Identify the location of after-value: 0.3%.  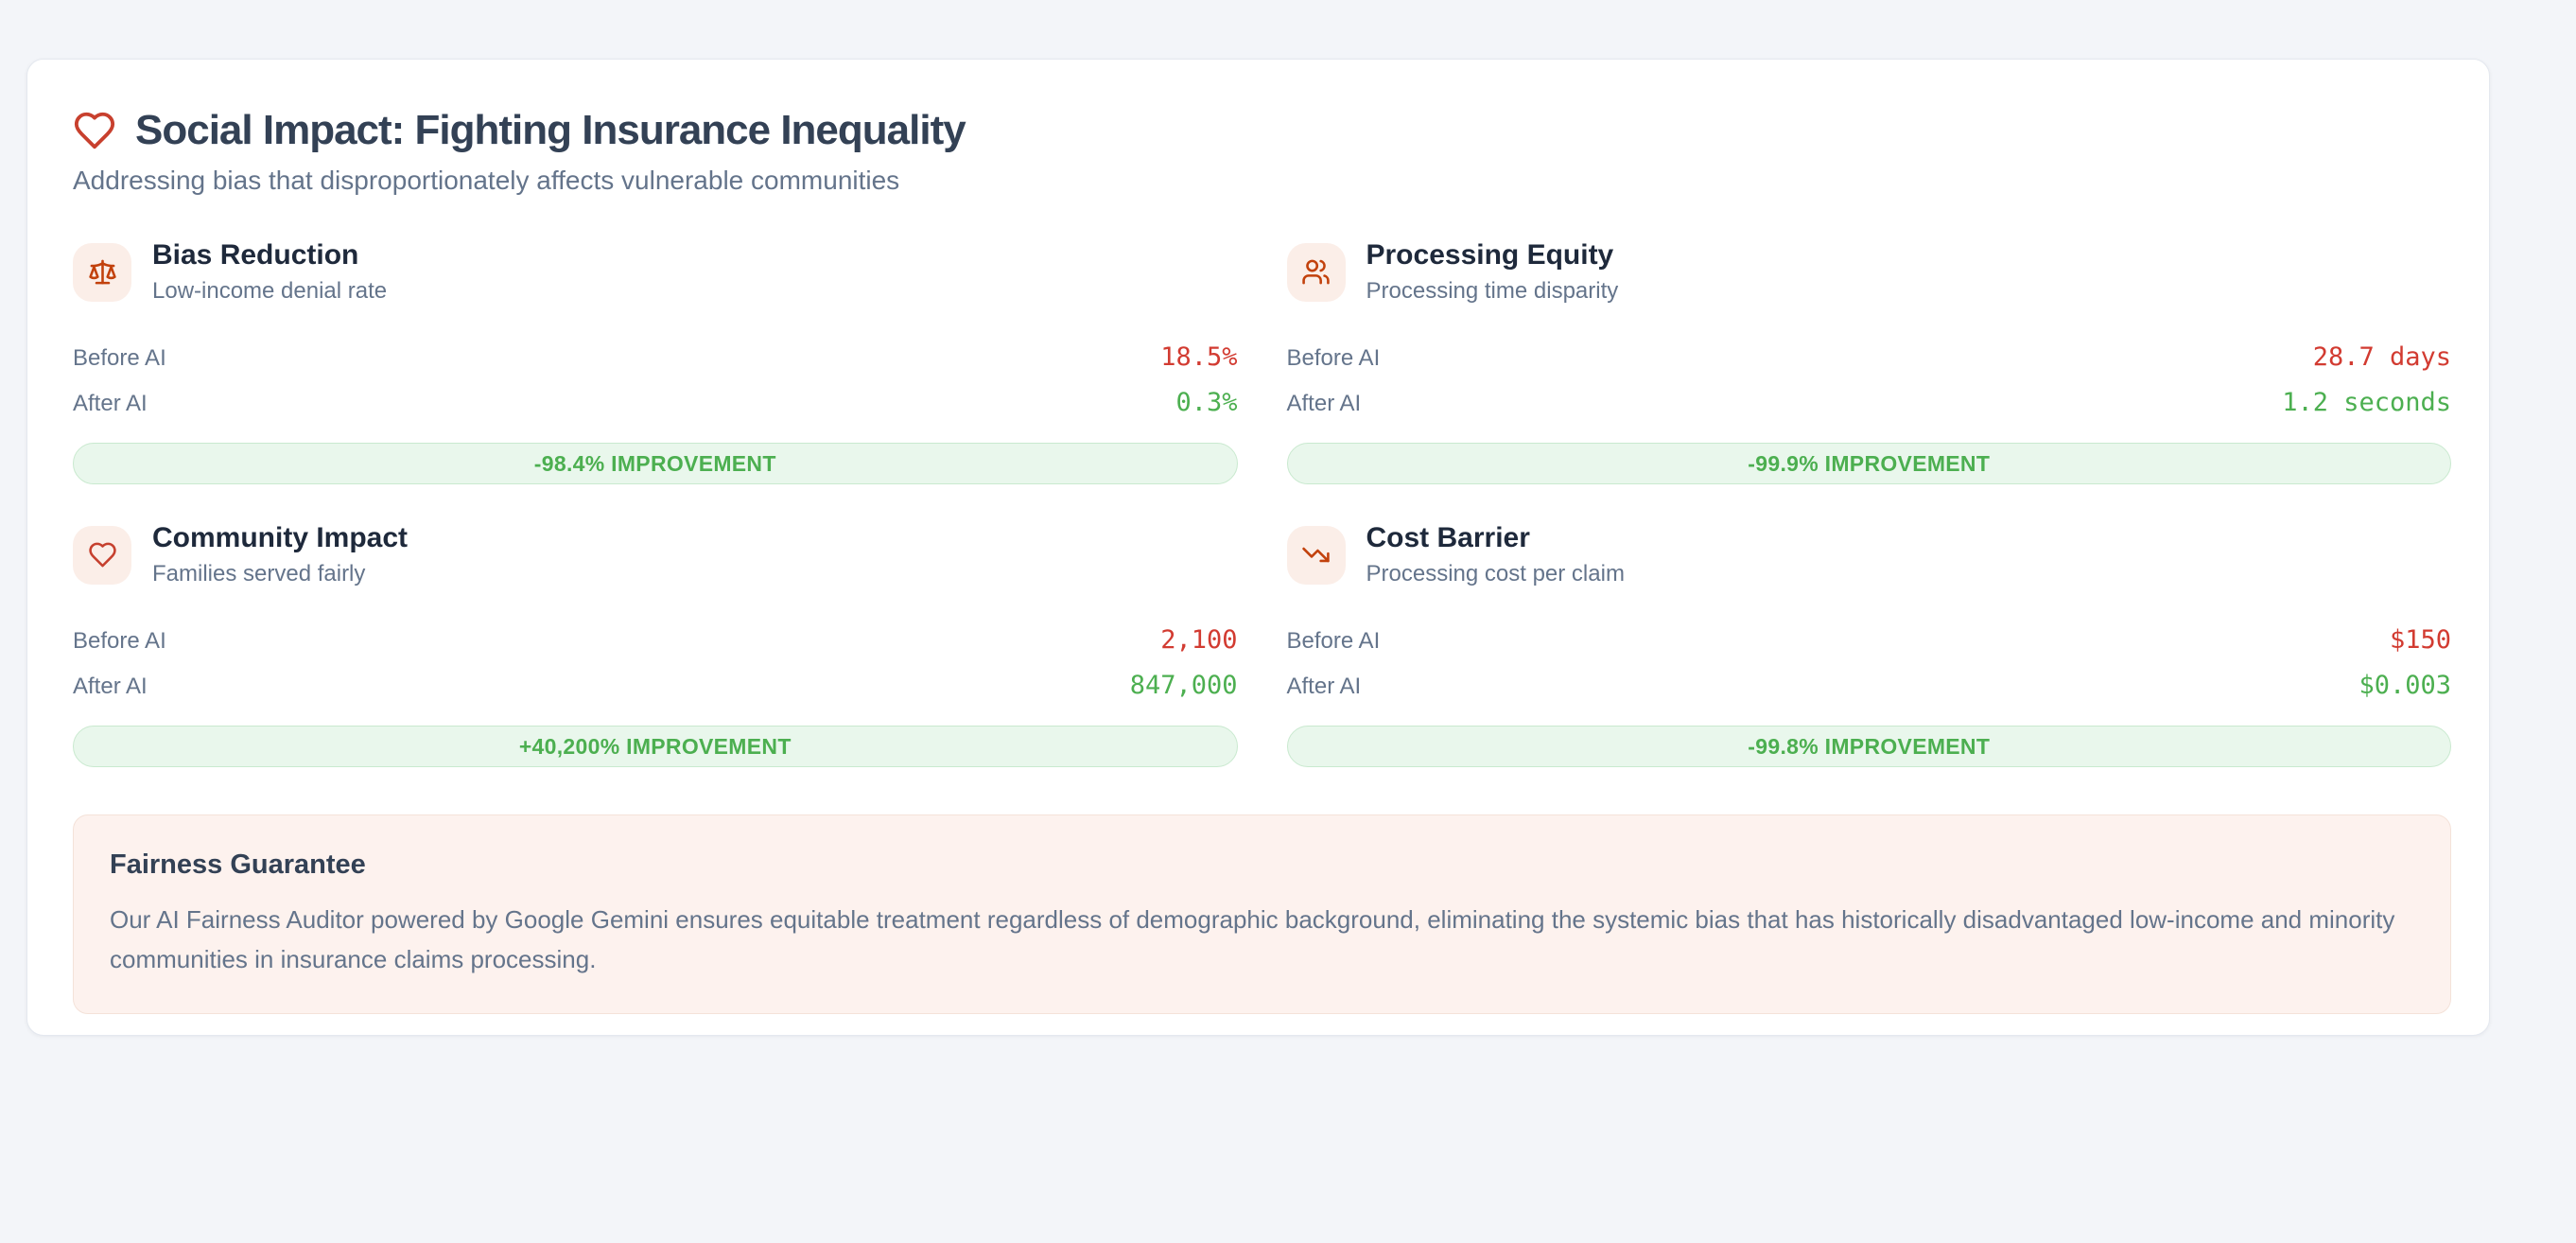
(1206, 403).